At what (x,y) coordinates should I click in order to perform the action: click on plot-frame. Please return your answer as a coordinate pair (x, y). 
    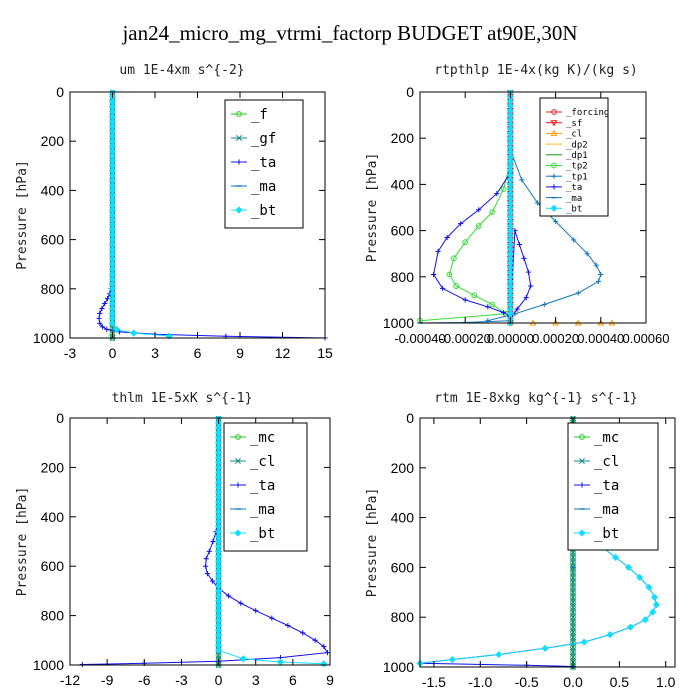
    Looking at the image, I should click on (200, 541).